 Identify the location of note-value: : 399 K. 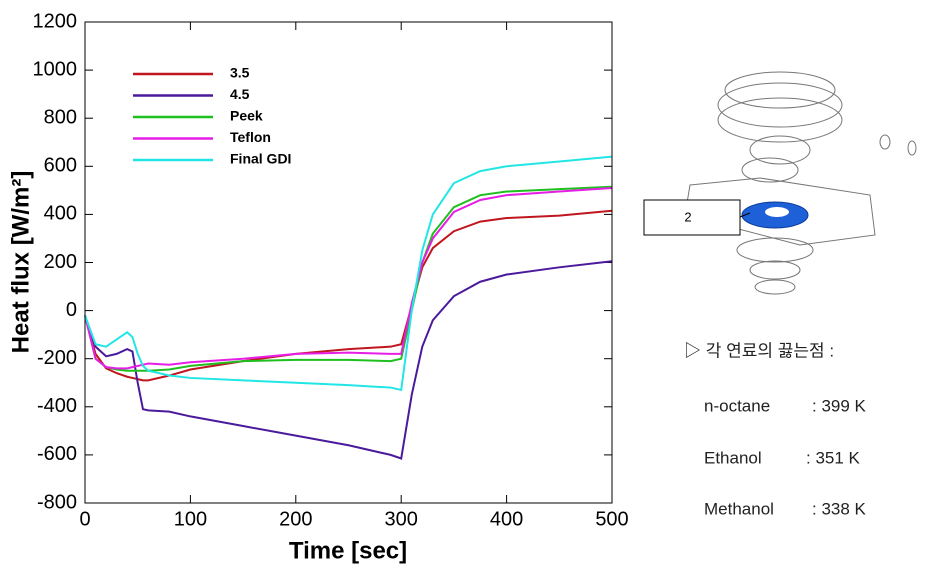
(839, 405).